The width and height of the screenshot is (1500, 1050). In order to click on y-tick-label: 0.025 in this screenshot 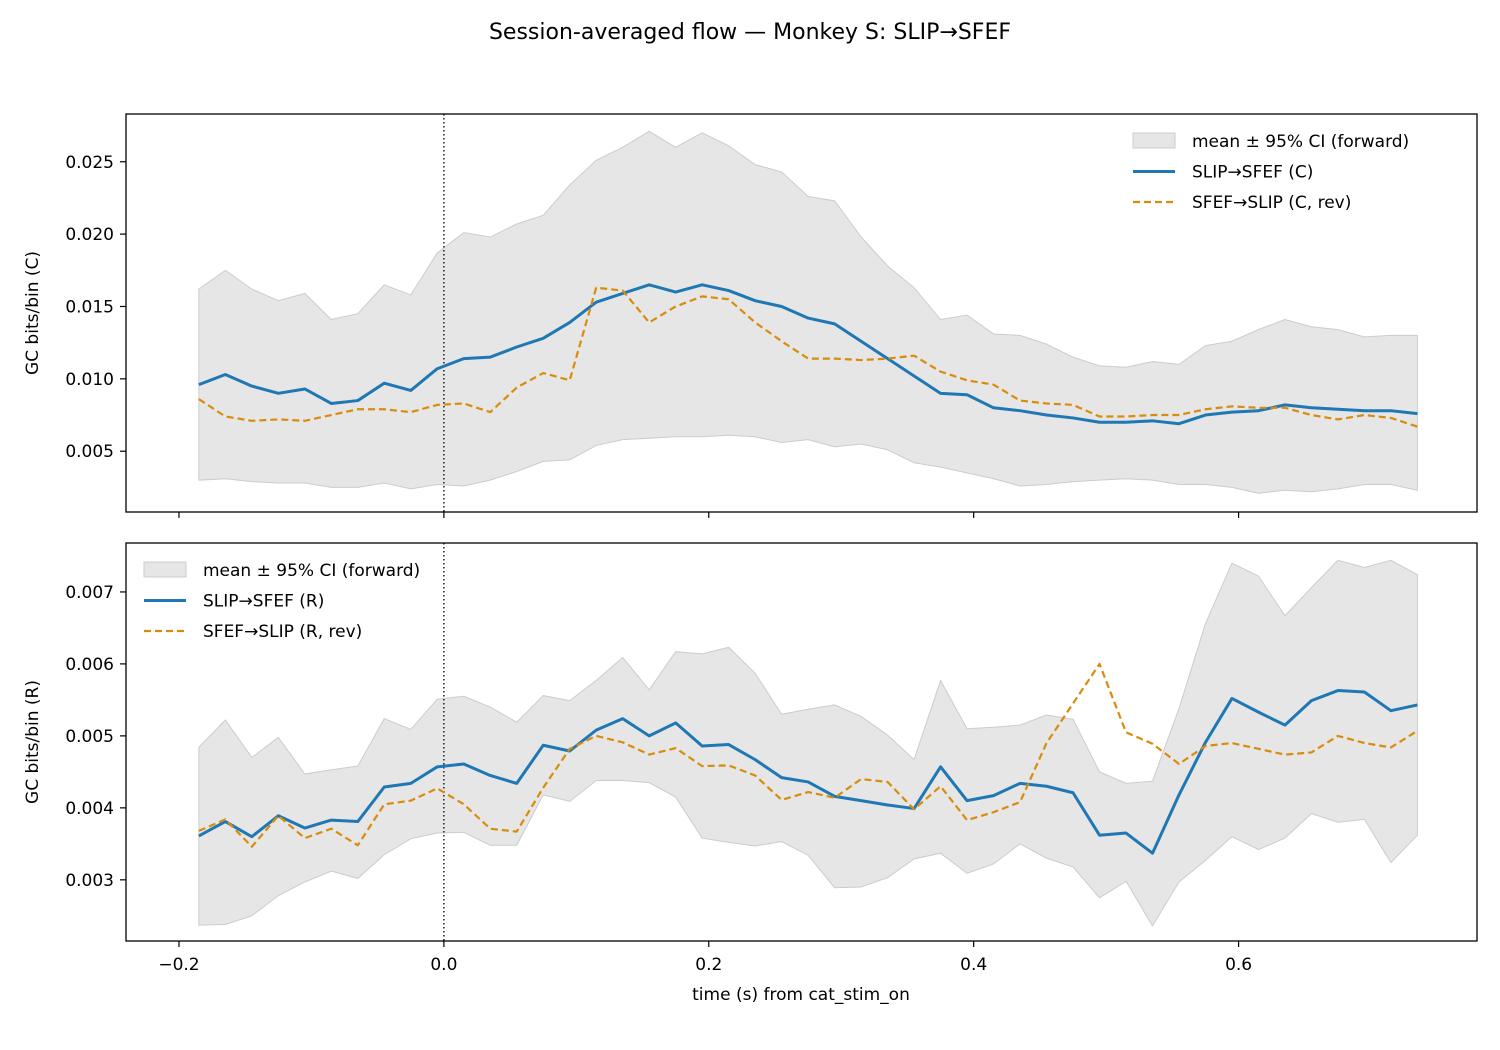, I will do `click(89, 163)`.